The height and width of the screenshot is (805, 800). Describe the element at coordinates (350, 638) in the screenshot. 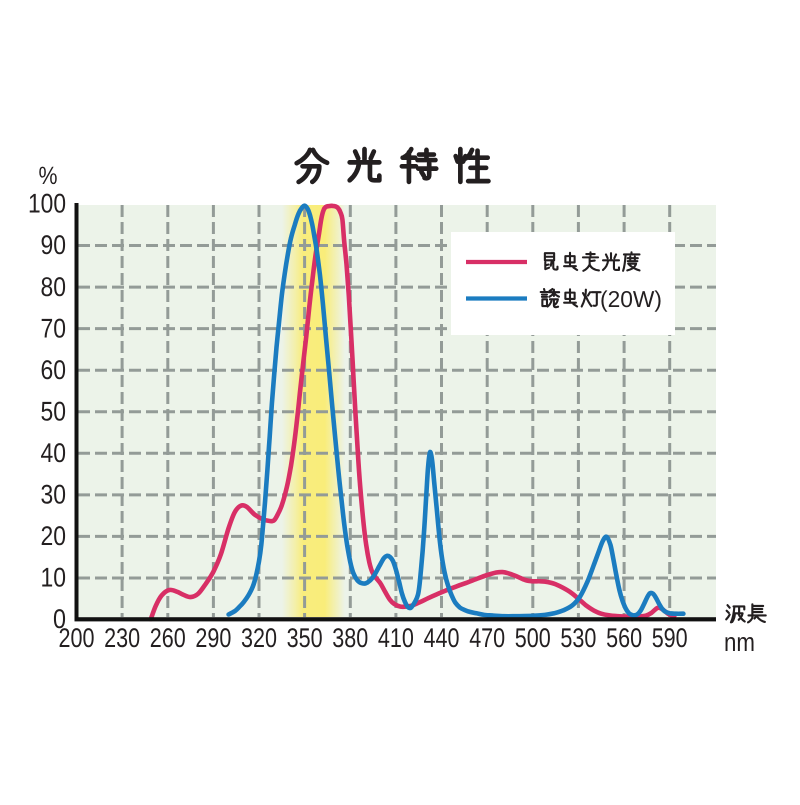

I see `svg-text: 380` at that location.